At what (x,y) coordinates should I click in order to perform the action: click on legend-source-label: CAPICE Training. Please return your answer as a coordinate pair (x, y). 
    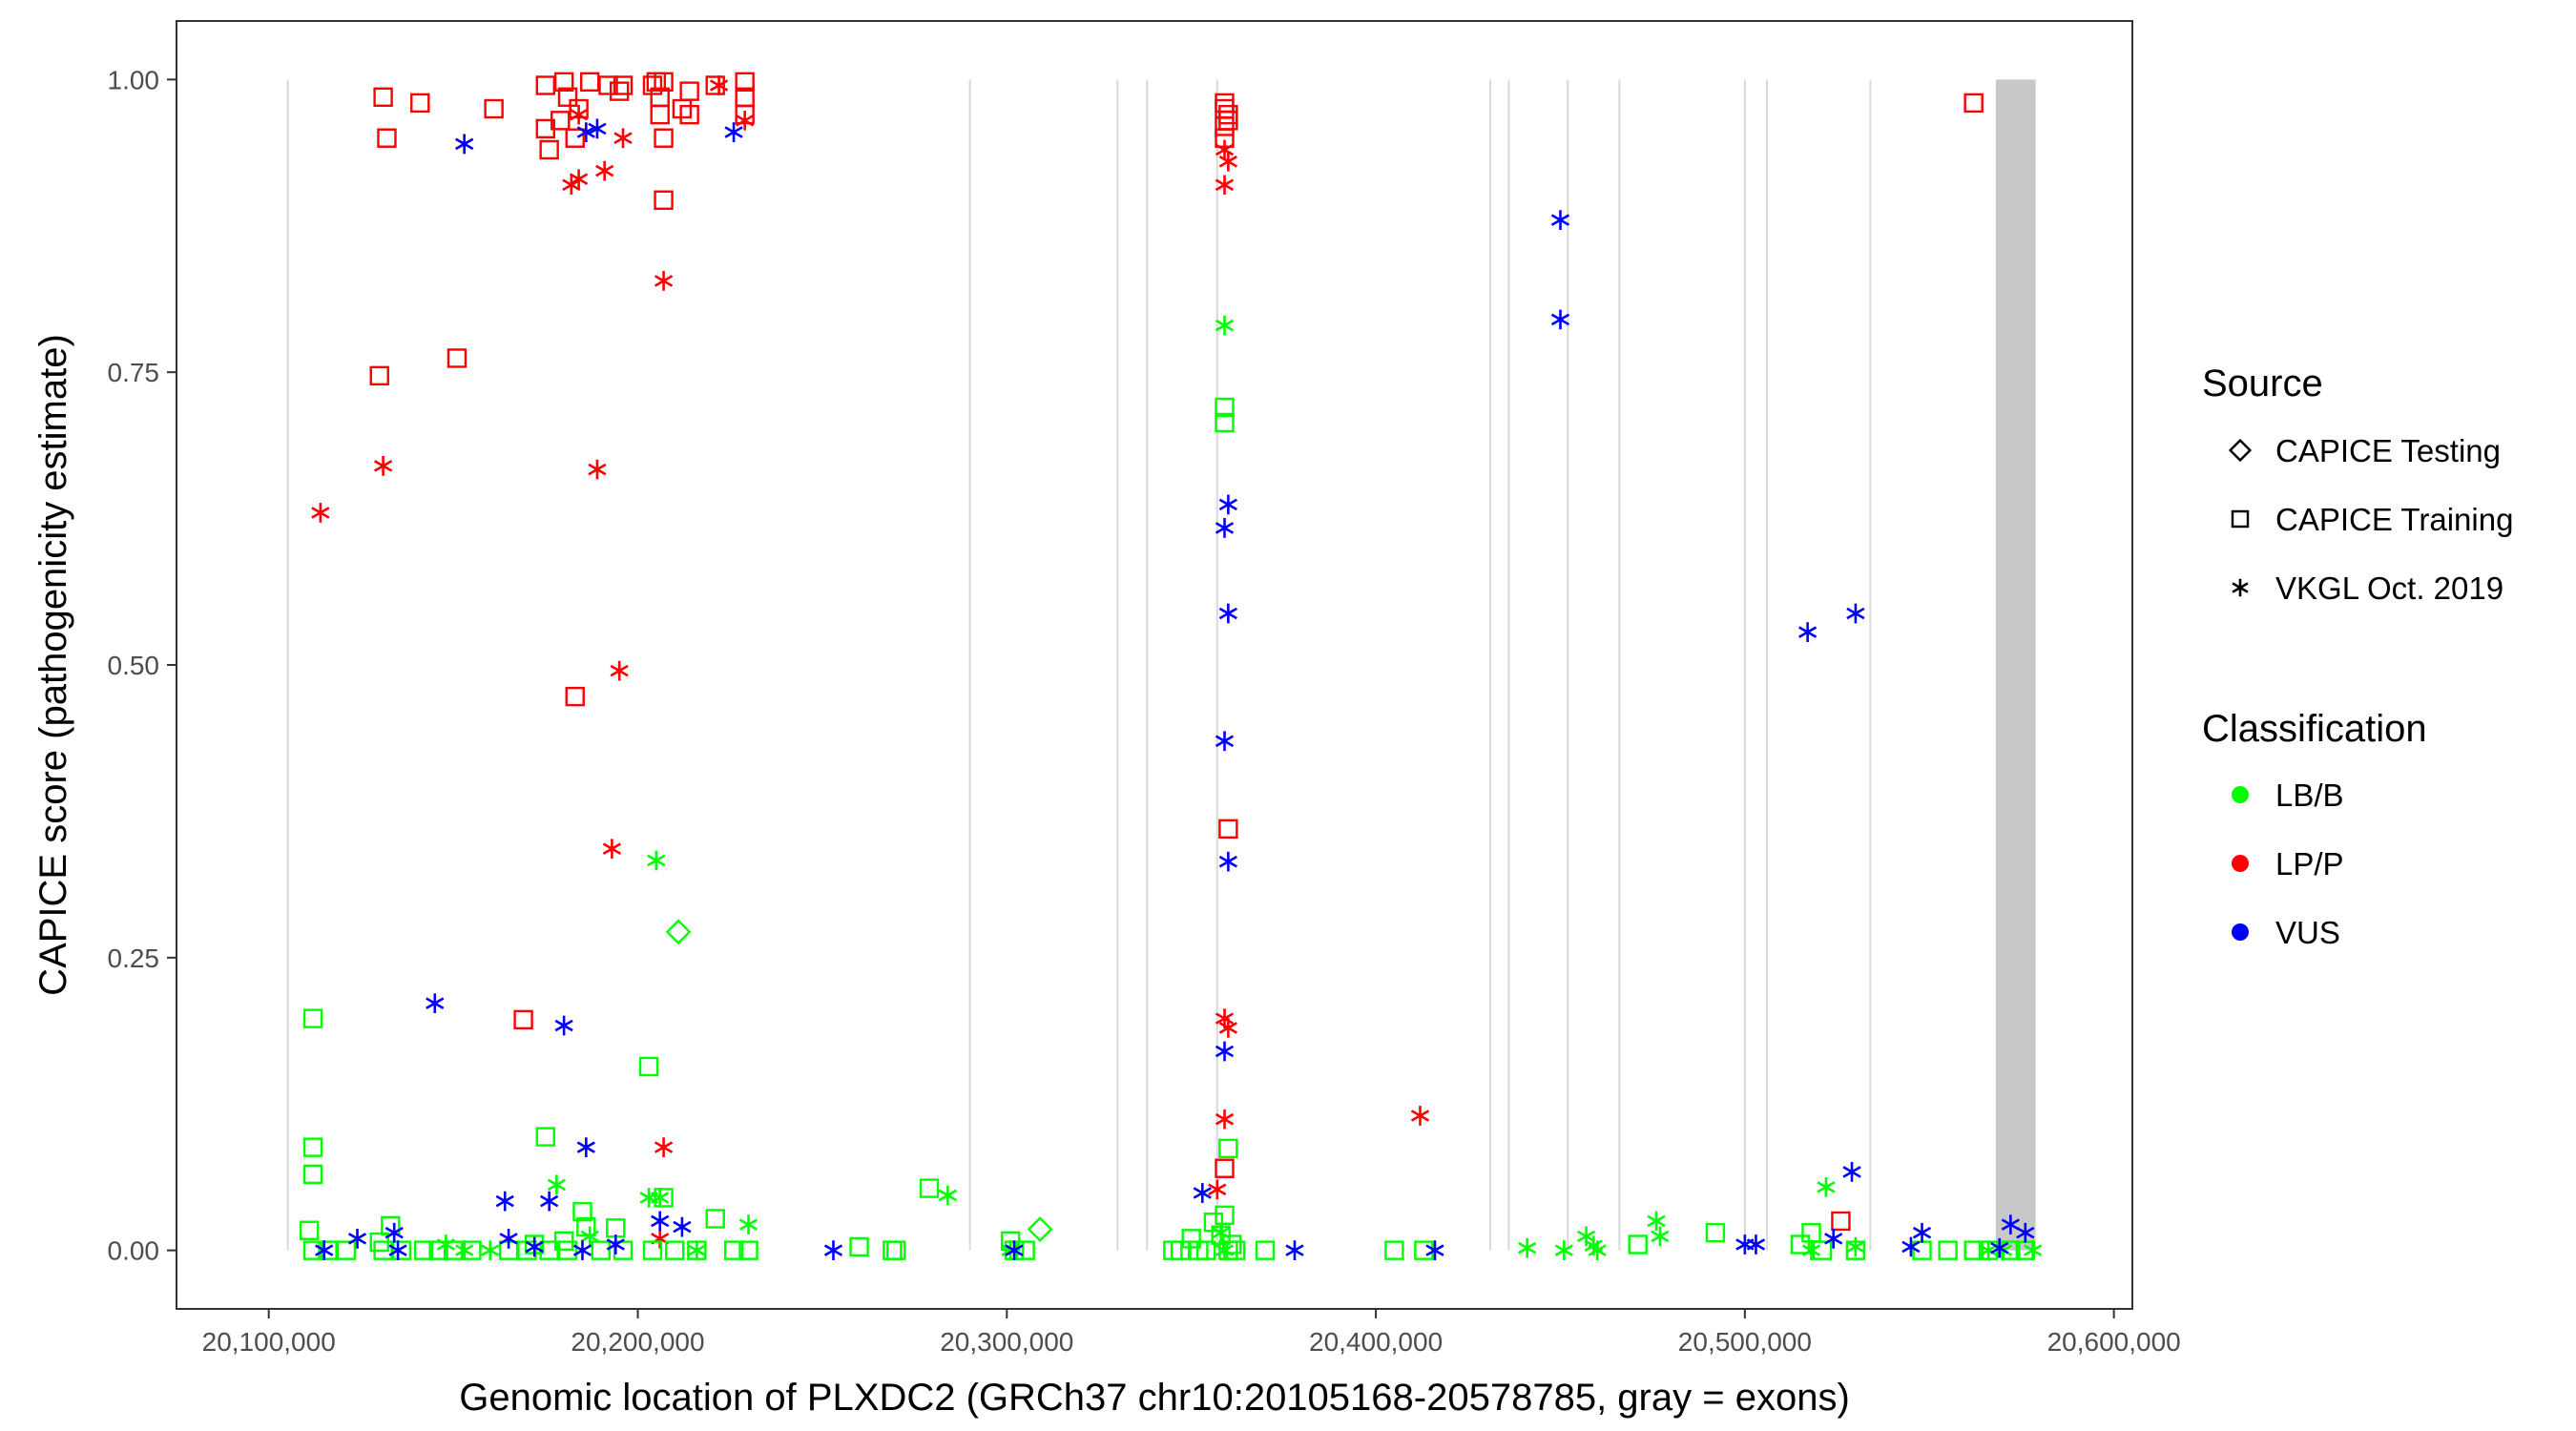
    Looking at the image, I should click on (2394, 519).